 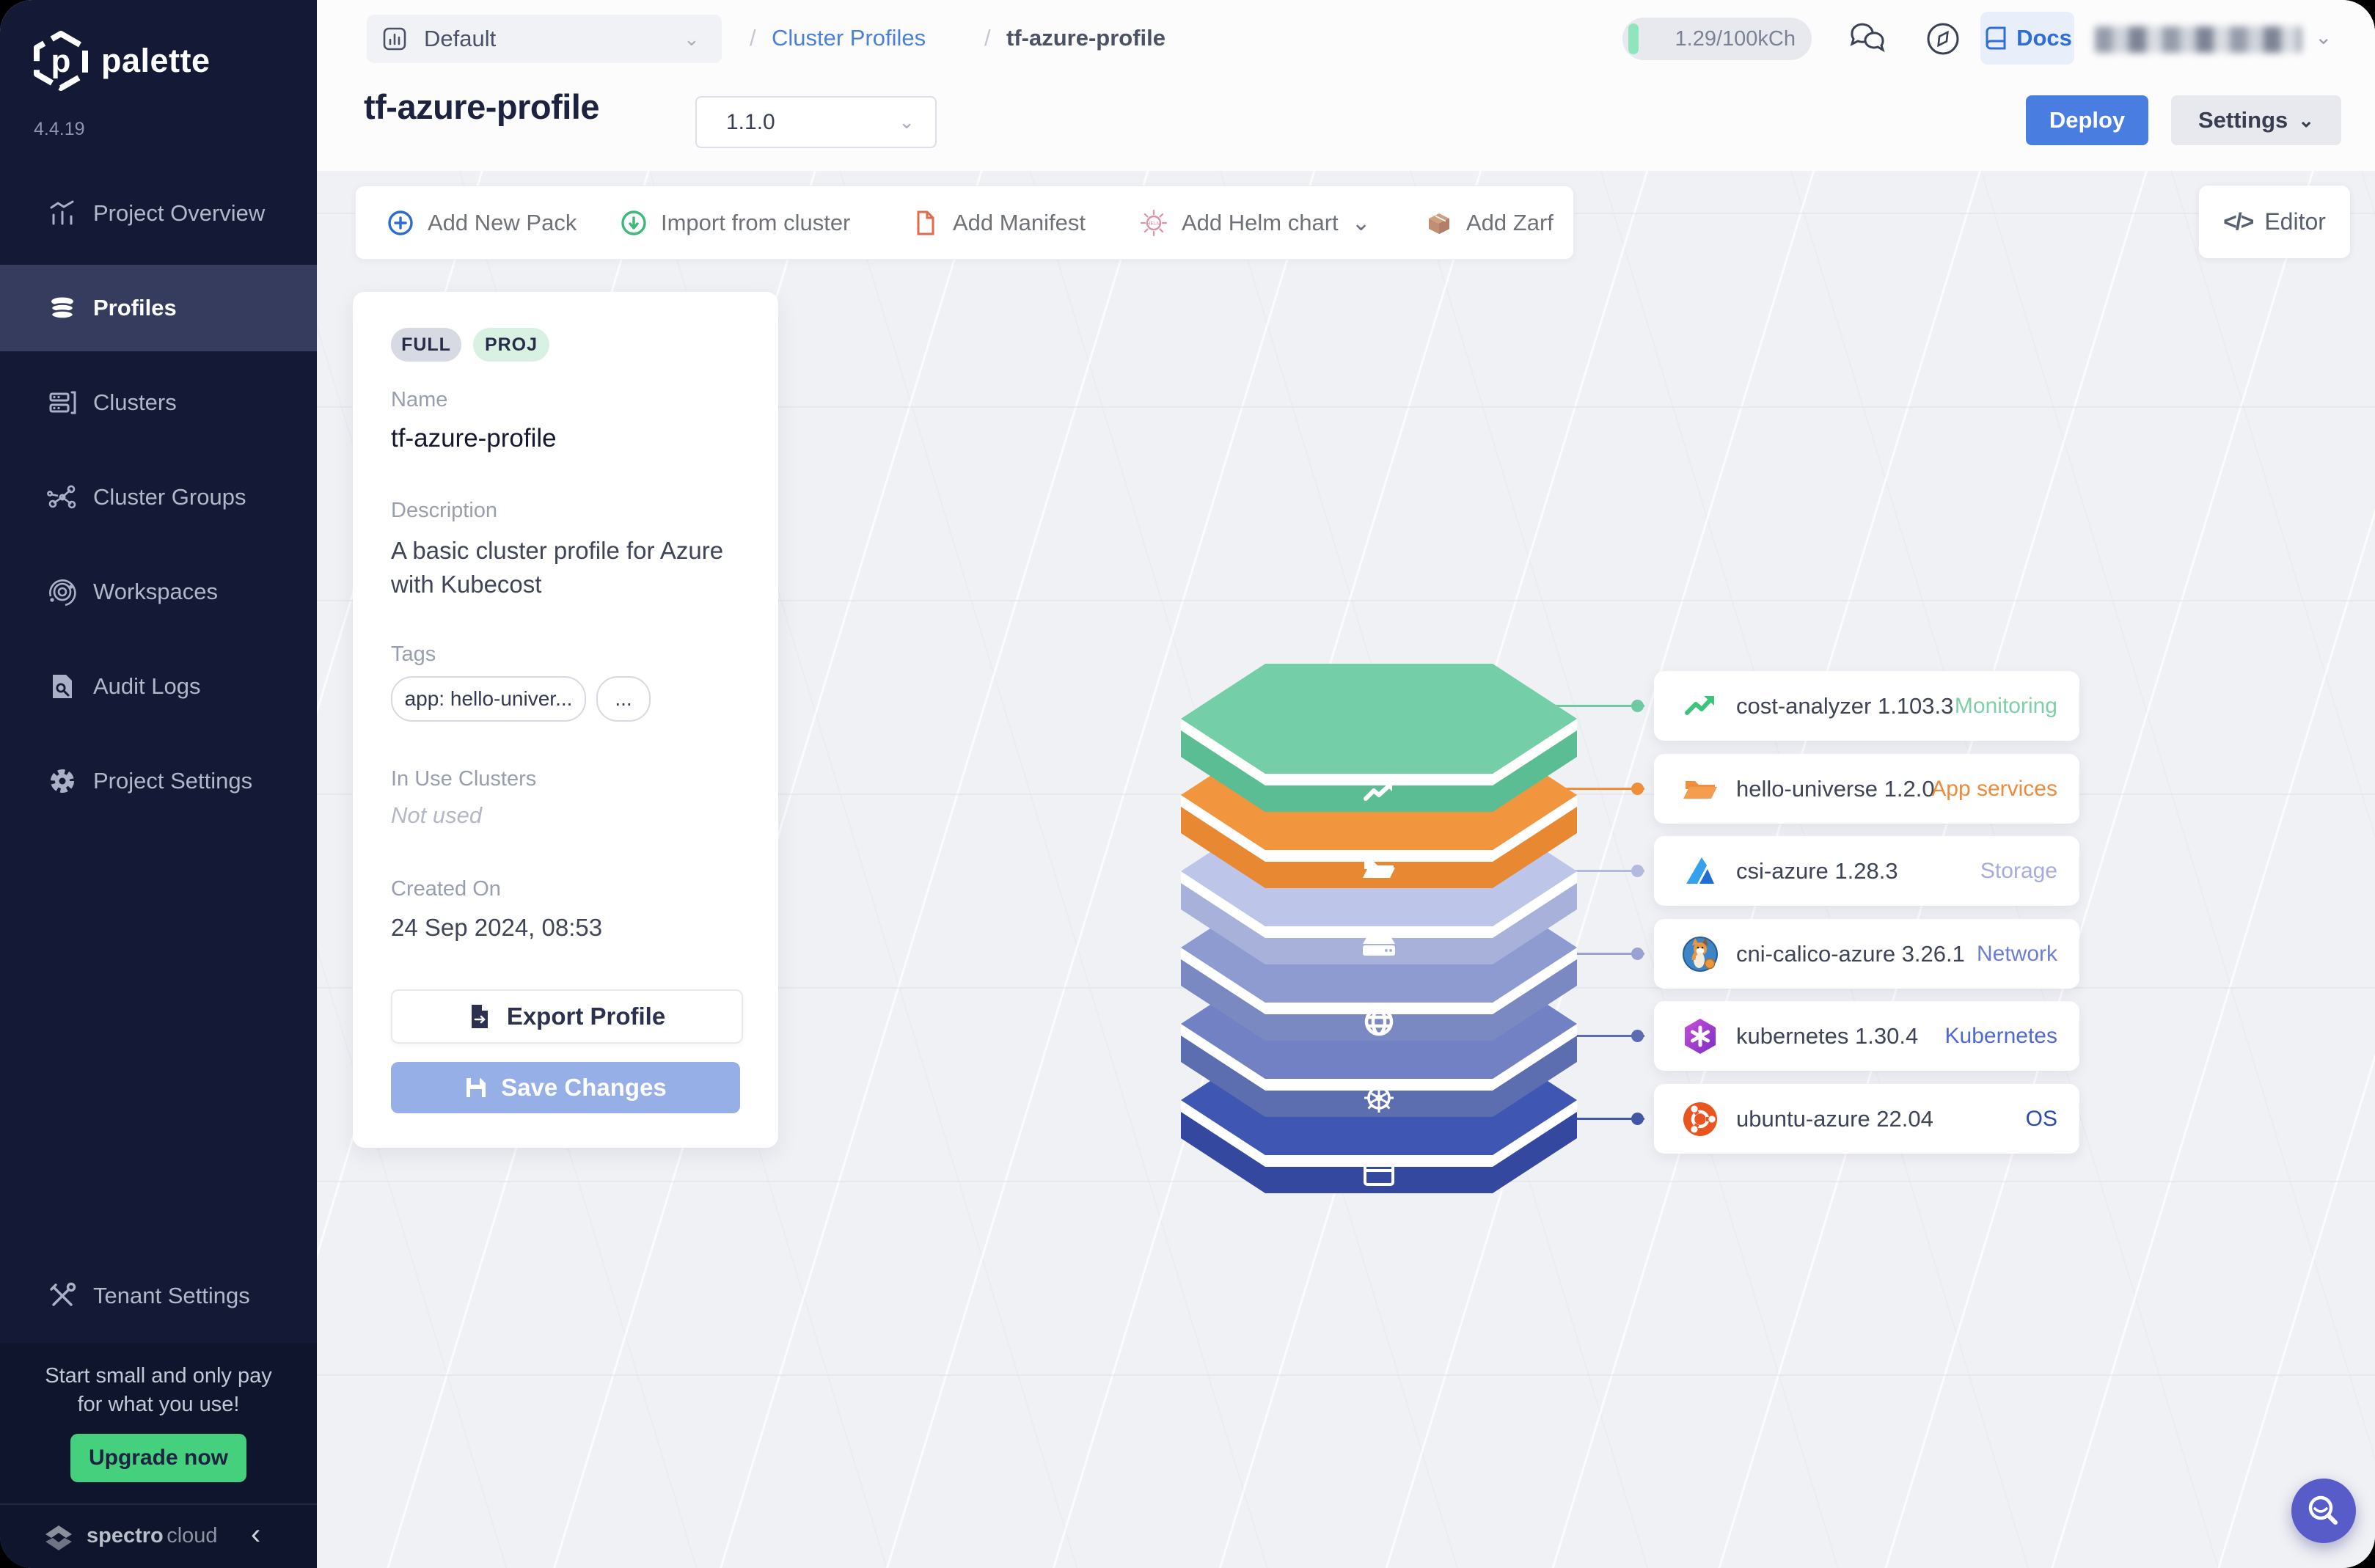 I want to click on page-title: tf-azure-profile, so click(x=482, y=106).